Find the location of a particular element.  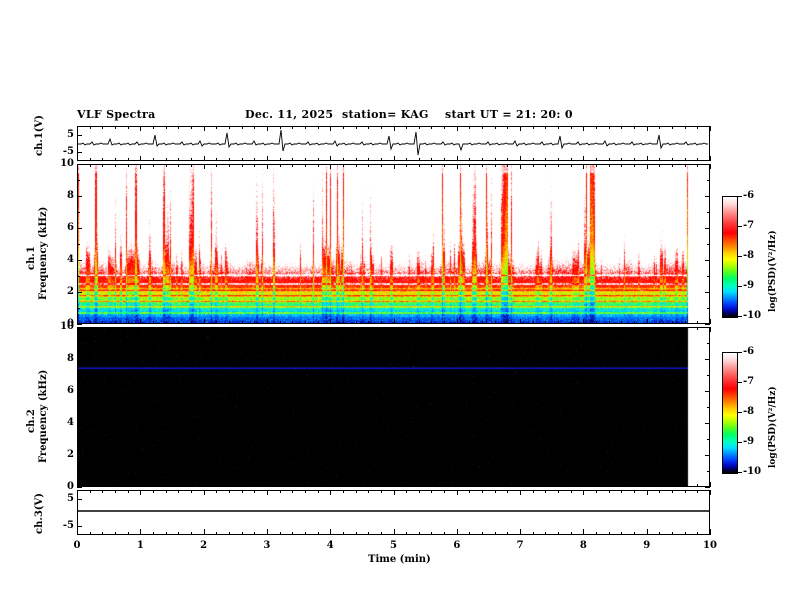

ch2-spec-ytick-label: 10 is located at coordinates (67, 326).